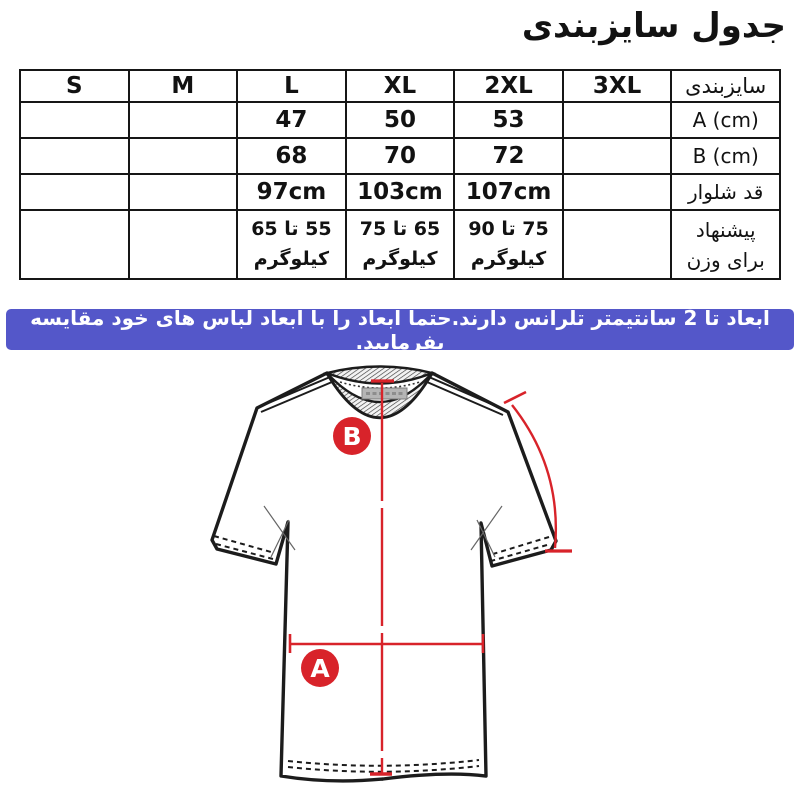  I want to click on sleeve-measure-tick-top, so click(515, 397).